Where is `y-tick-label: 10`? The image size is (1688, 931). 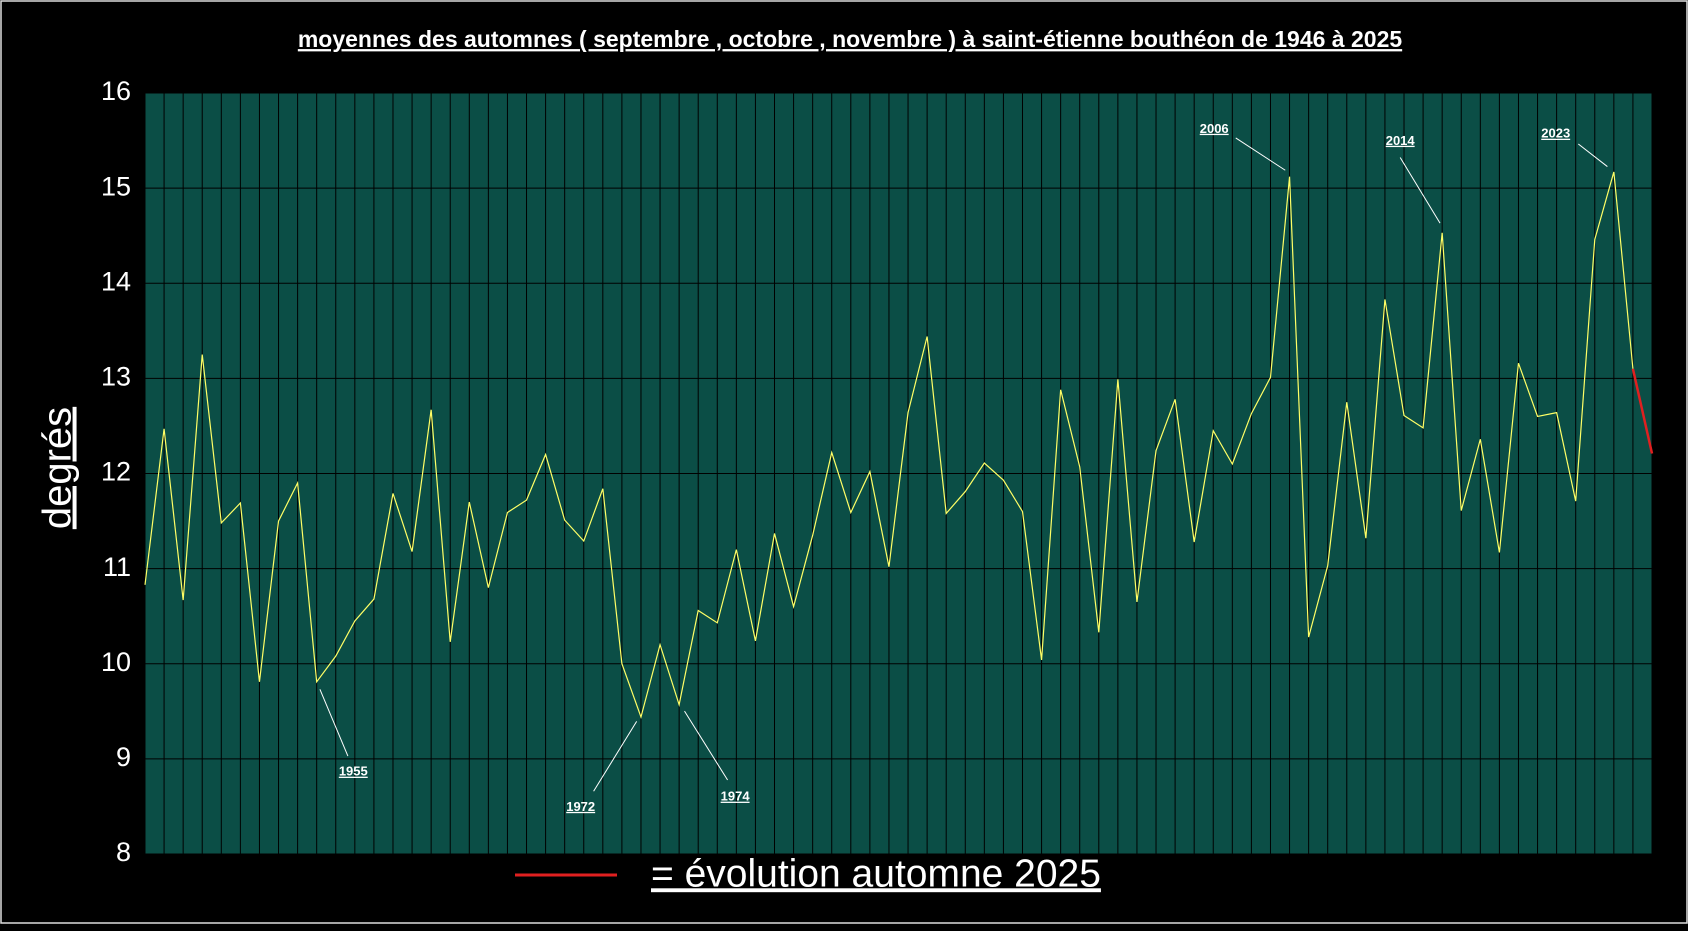 y-tick-label: 10 is located at coordinates (116, 662).